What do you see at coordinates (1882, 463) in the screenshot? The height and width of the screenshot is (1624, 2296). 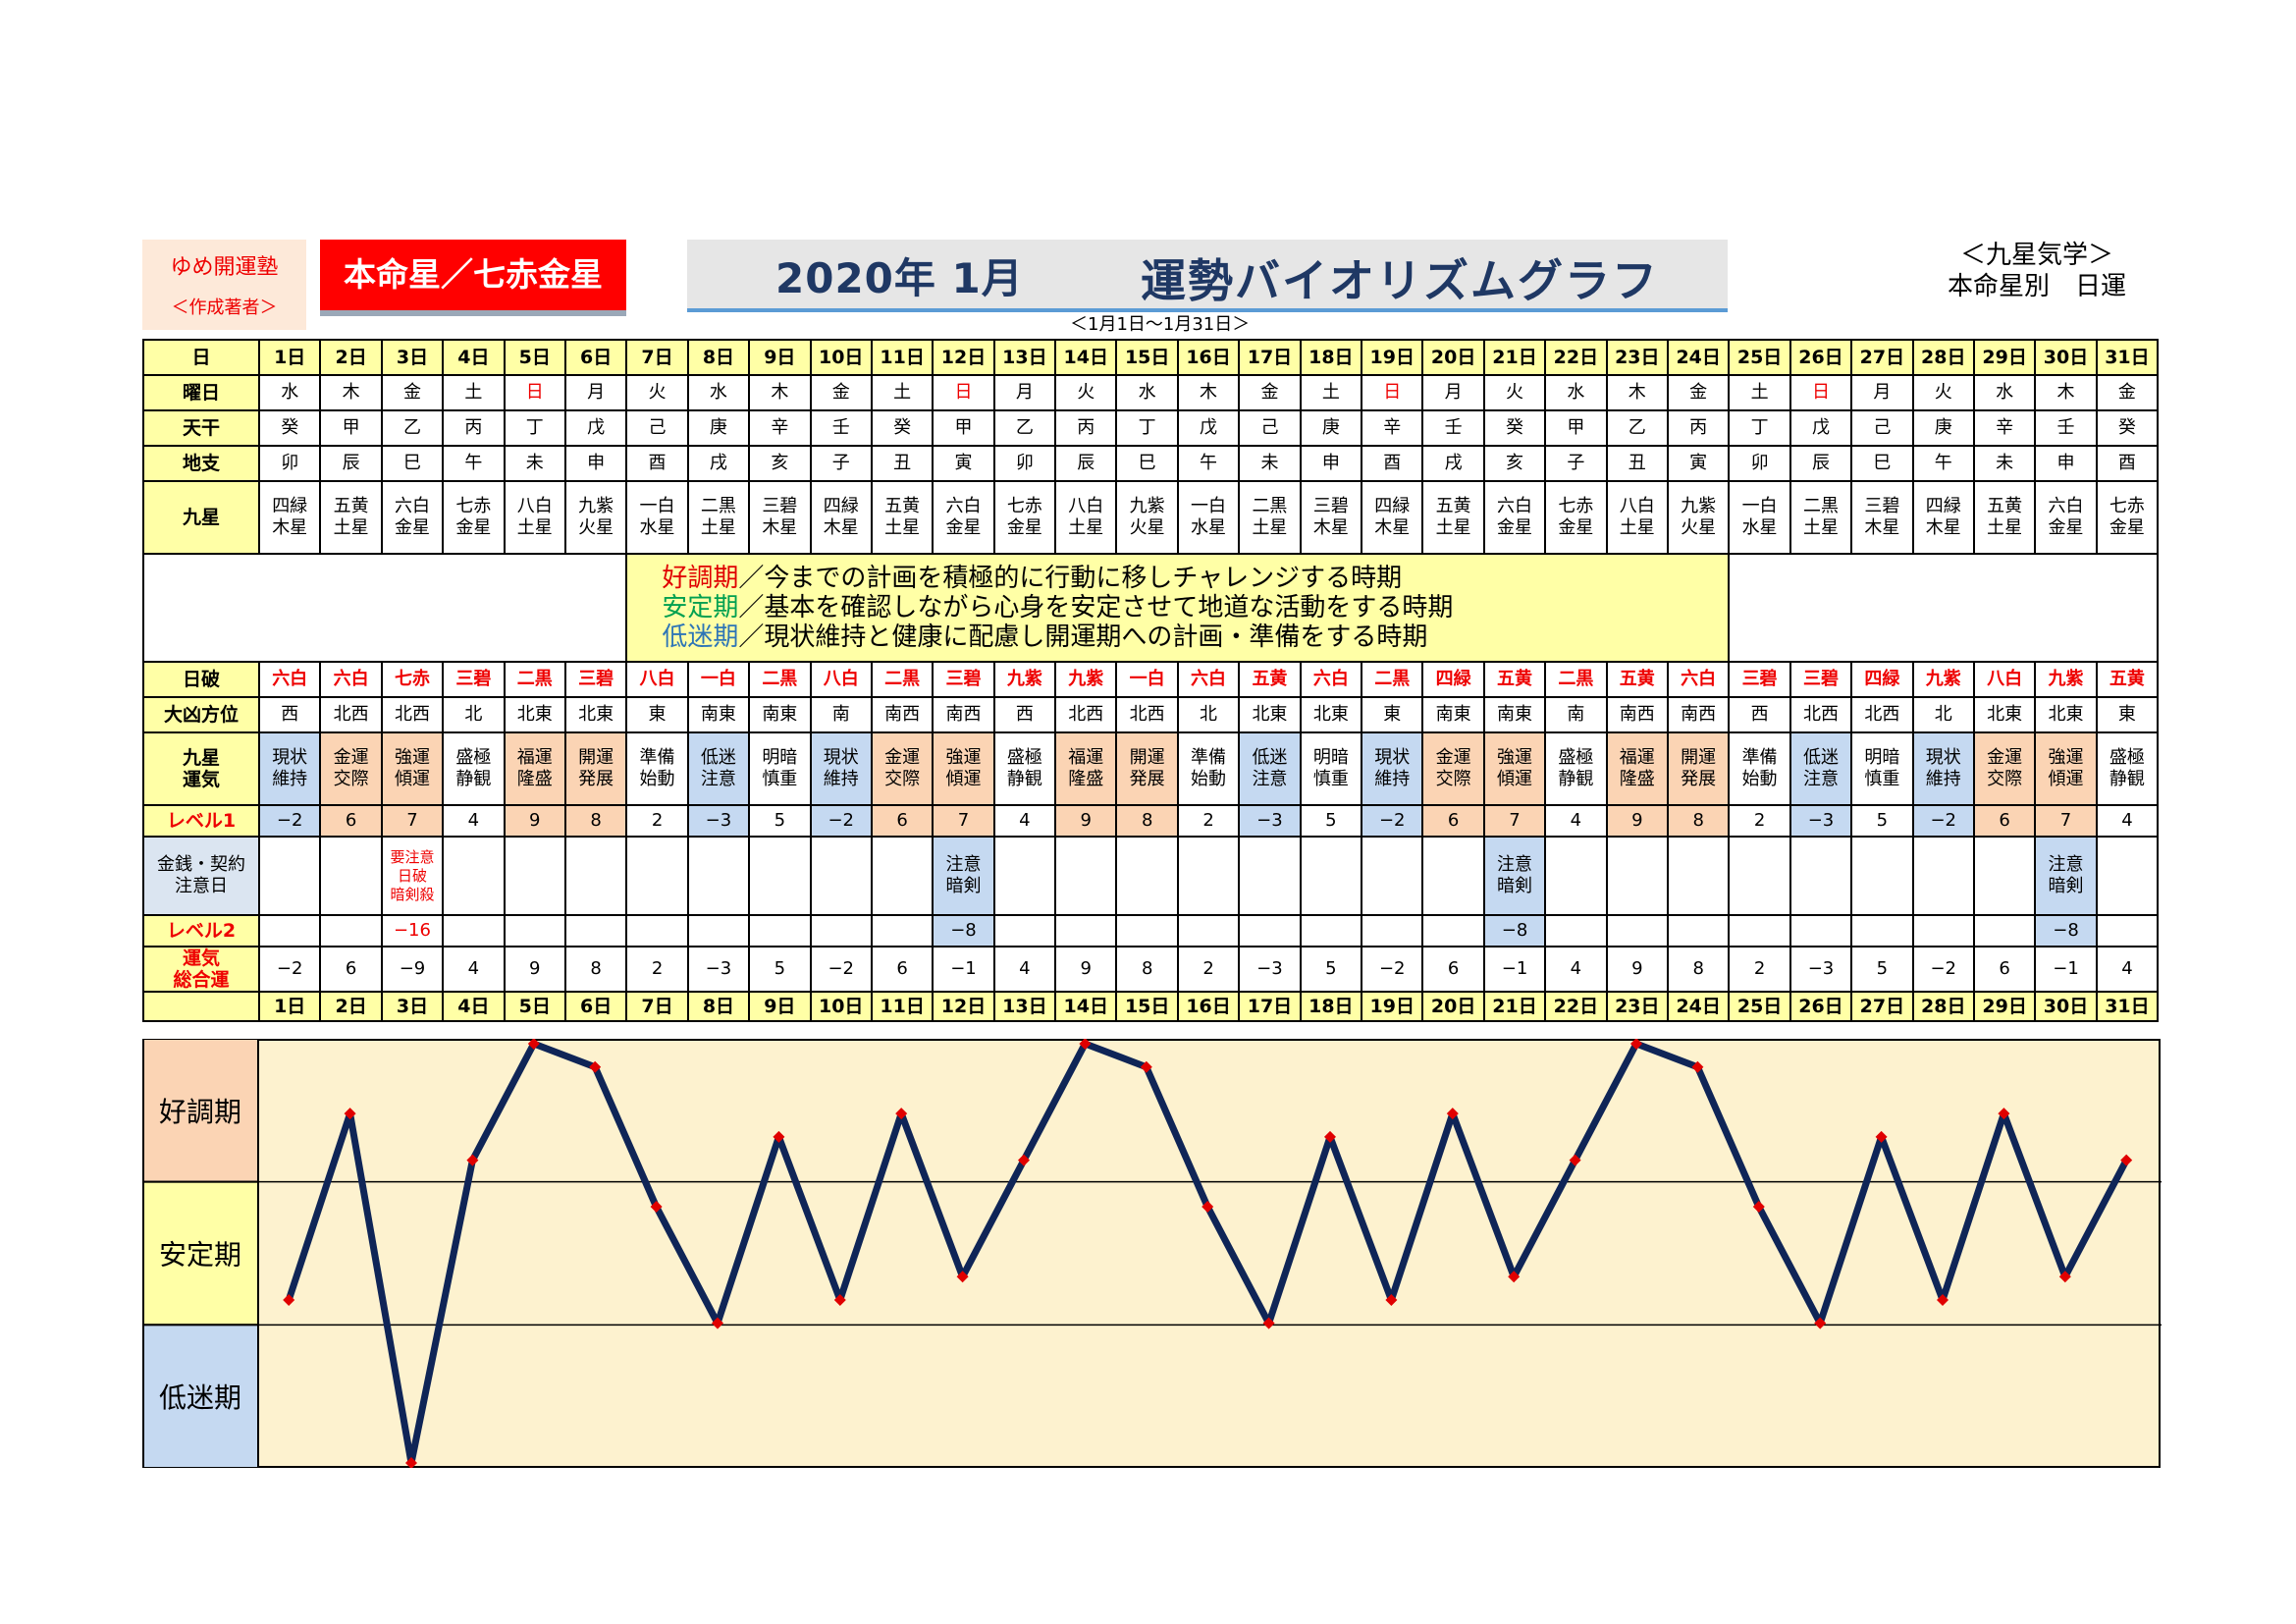 I see `chishi-cell: 巳` at bounding box center [1882, 463].